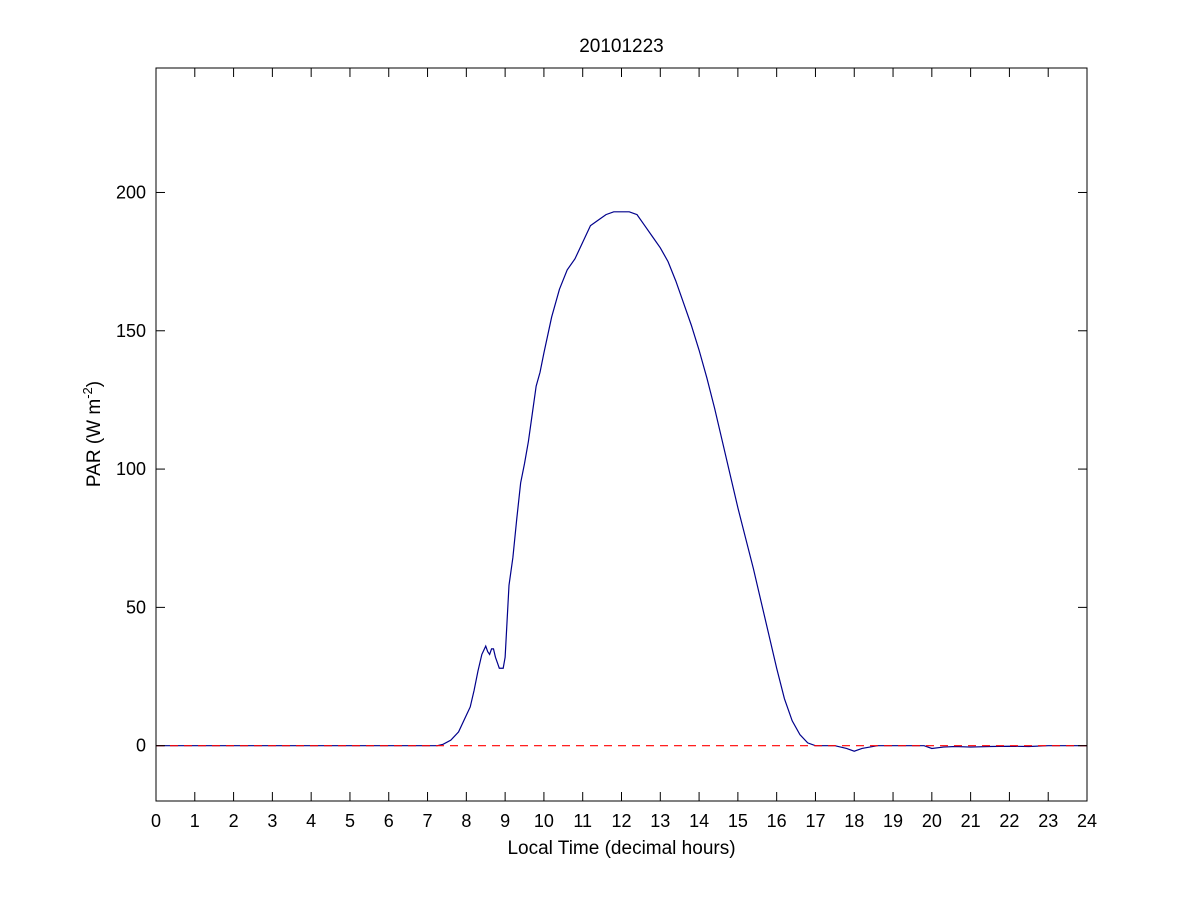 This screenshot has width=1201, height=905. What do you see at coordinates (428, 821) in the screenshot?
I see `x-tick-label: 7` at bounding box center [428, 821].